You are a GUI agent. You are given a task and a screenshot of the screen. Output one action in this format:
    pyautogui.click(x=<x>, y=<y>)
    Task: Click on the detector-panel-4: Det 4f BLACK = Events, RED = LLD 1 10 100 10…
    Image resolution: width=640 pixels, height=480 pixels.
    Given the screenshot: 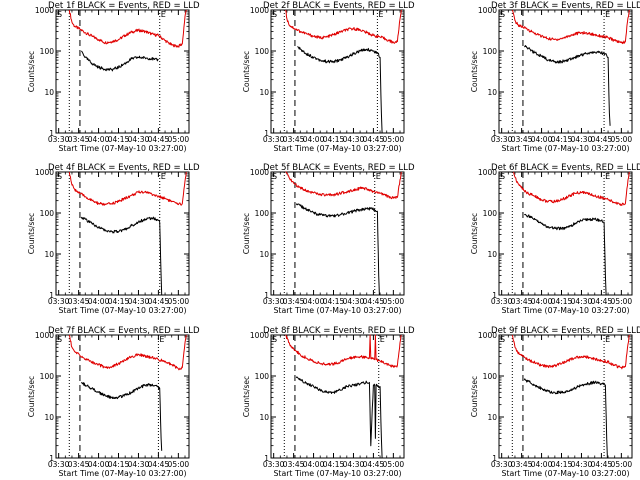 What is the action you would take?
    pyautogui.click(x=113, y=239)
    